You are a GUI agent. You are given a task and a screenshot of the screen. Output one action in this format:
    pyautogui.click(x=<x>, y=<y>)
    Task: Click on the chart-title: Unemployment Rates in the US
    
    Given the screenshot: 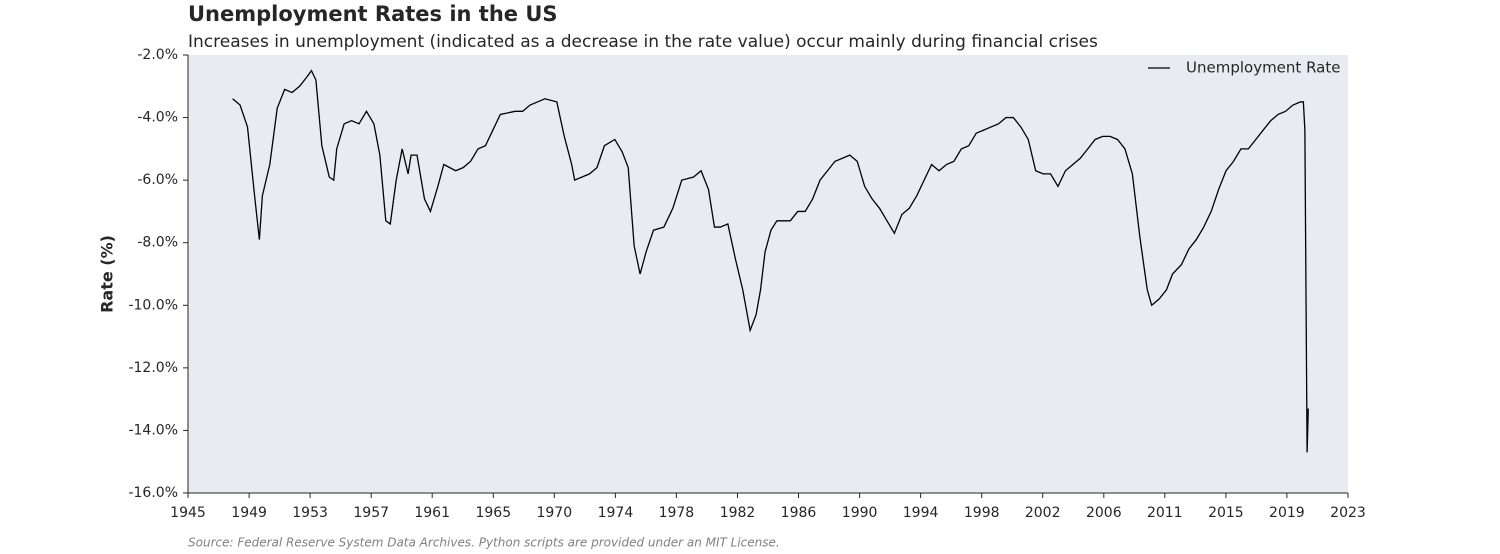 What is the action you would take?
    pyautogui.click(x=373, y=14)
    